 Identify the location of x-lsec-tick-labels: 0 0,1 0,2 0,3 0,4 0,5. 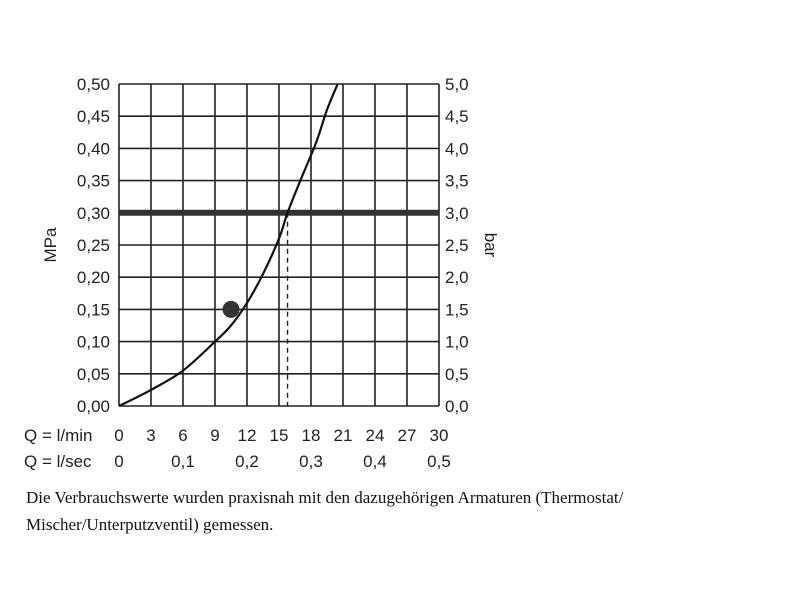
(282, 461).